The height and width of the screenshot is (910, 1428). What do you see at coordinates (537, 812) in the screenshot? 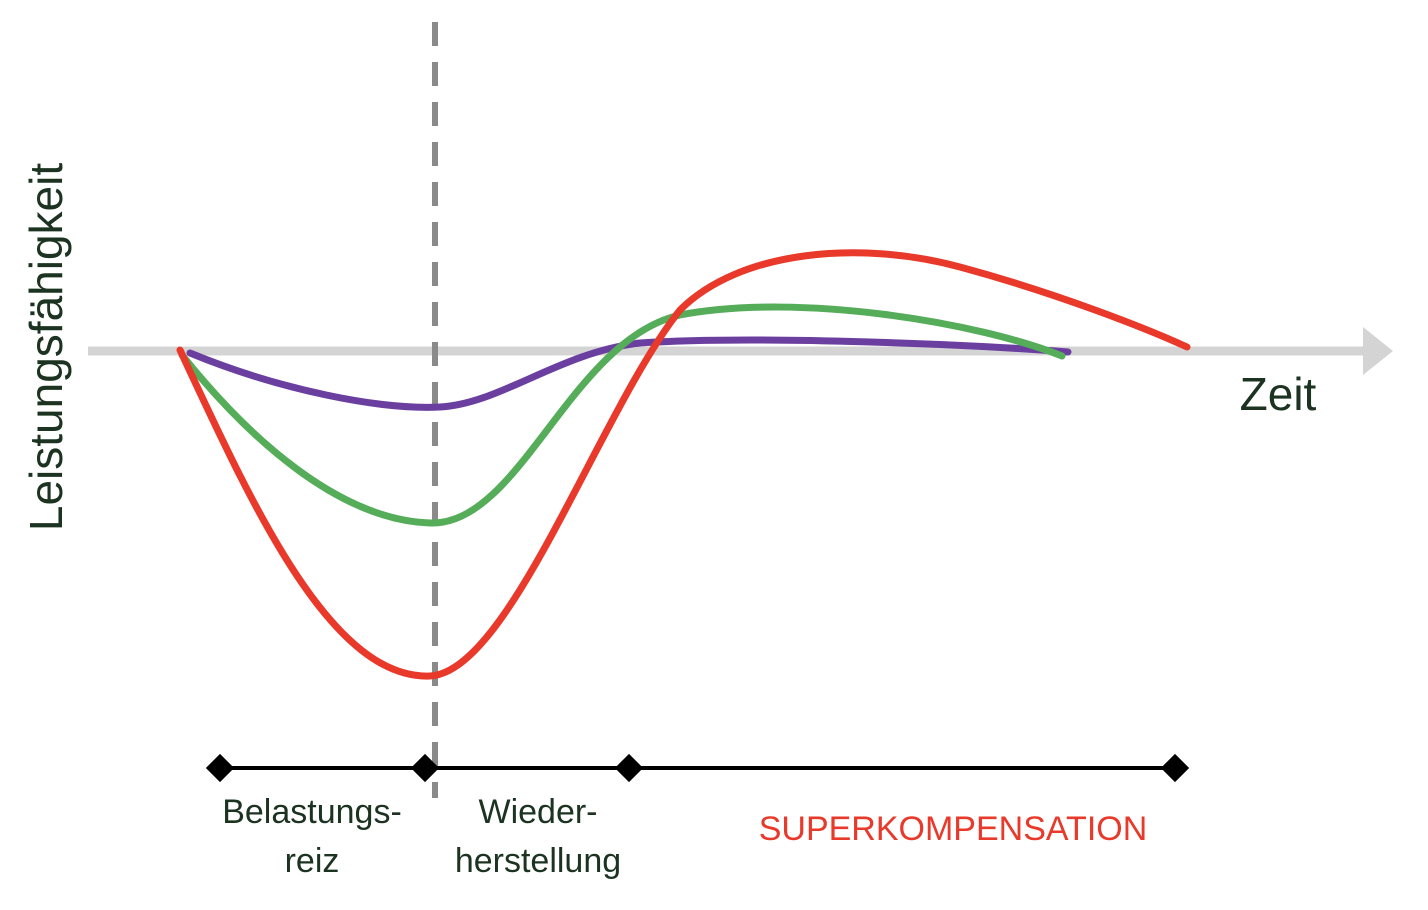
I see `phase-label-wiederherstellung-line1: Wieder-` at bounding box center [537, 812].